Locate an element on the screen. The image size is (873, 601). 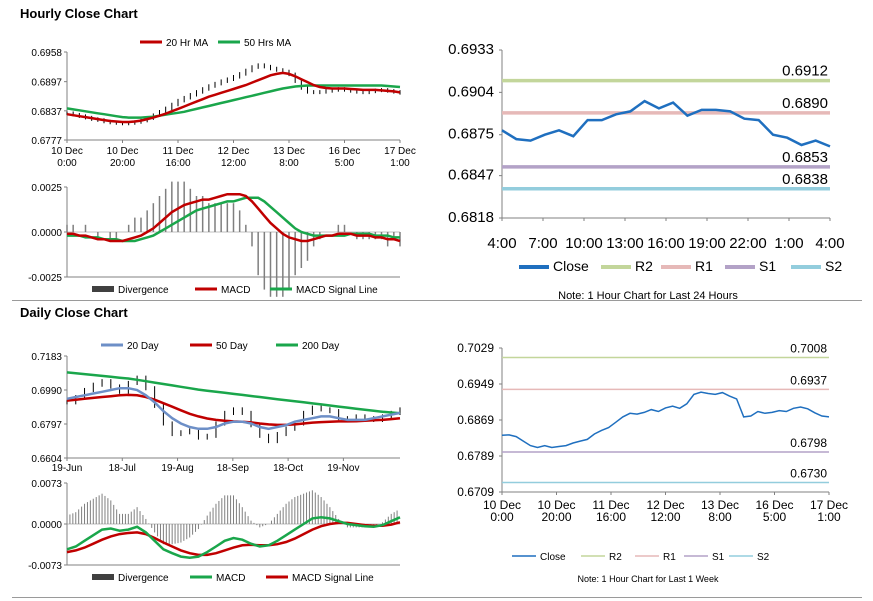
y-tick-label: -0.0073 is located at coordinates (45, 566).